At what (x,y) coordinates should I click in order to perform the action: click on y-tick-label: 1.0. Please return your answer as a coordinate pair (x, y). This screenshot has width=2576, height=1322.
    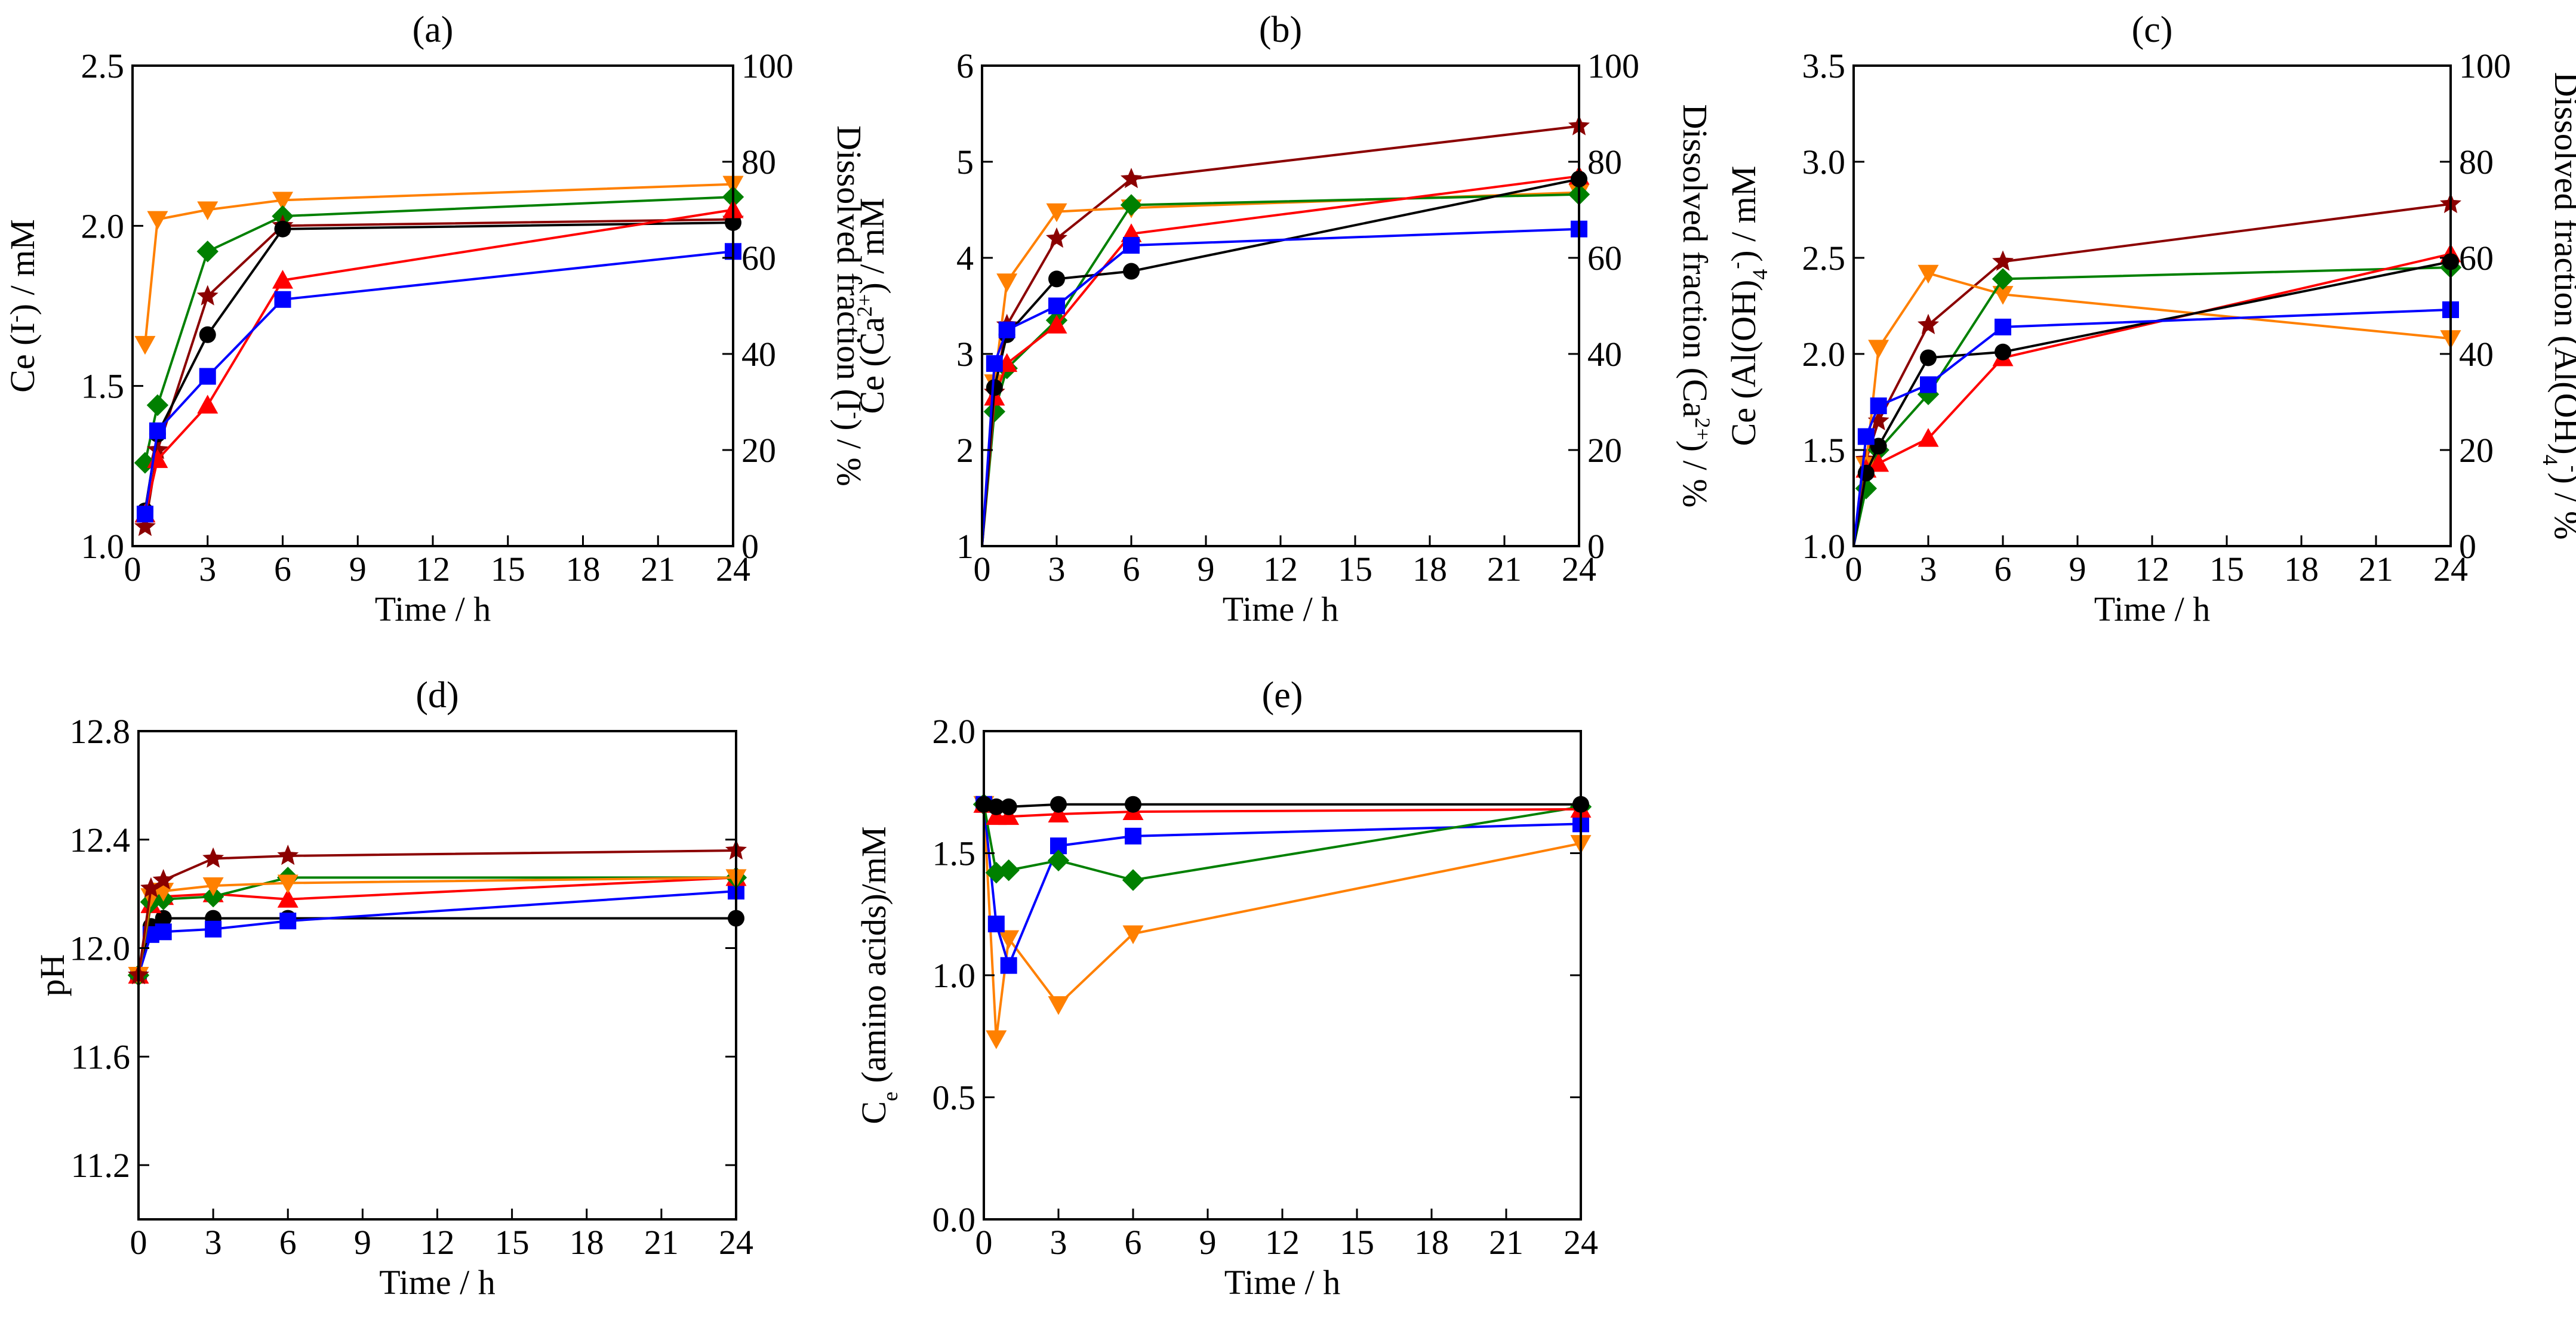
    Looking at the image, I should click on (954, 975).